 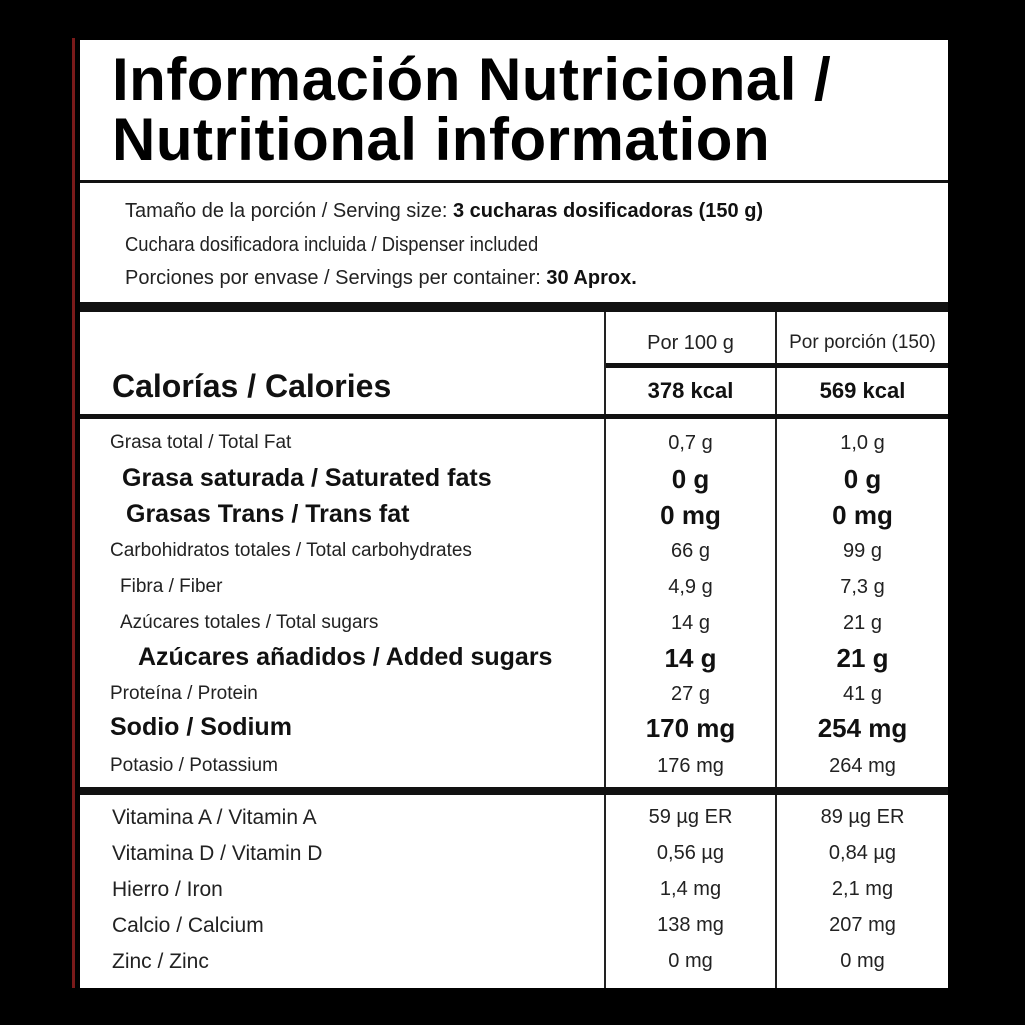 What do you see at coordinates (862, 766) in the screenshot?
I see `nutrient-per-serving: 264 mg` at bounding box center [862, 766].